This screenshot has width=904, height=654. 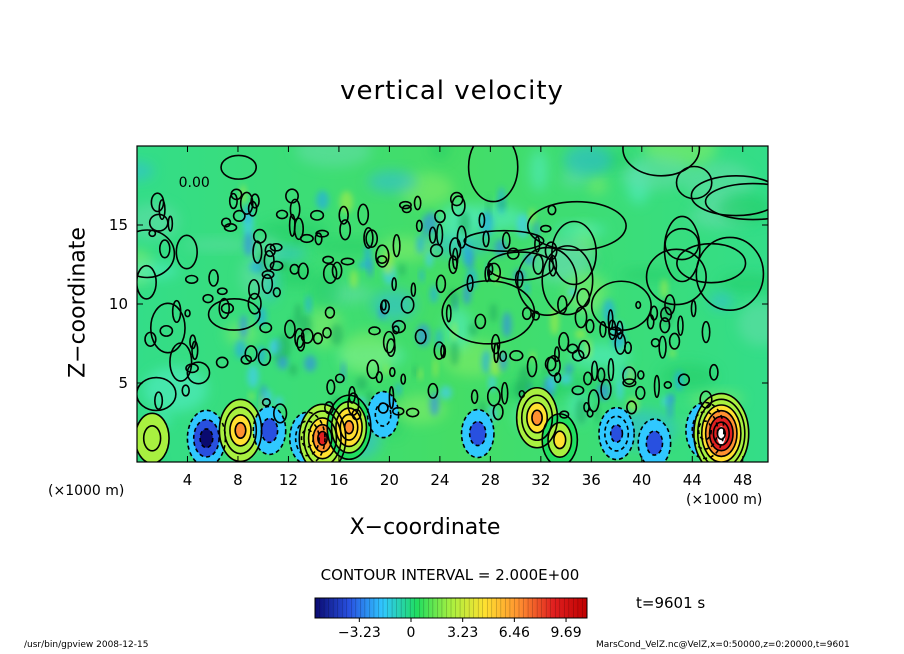 What do you see at coordinates (338, 480) in the screenshot?
I see `x-tick-label: 16` at bounding box center [338, 480].